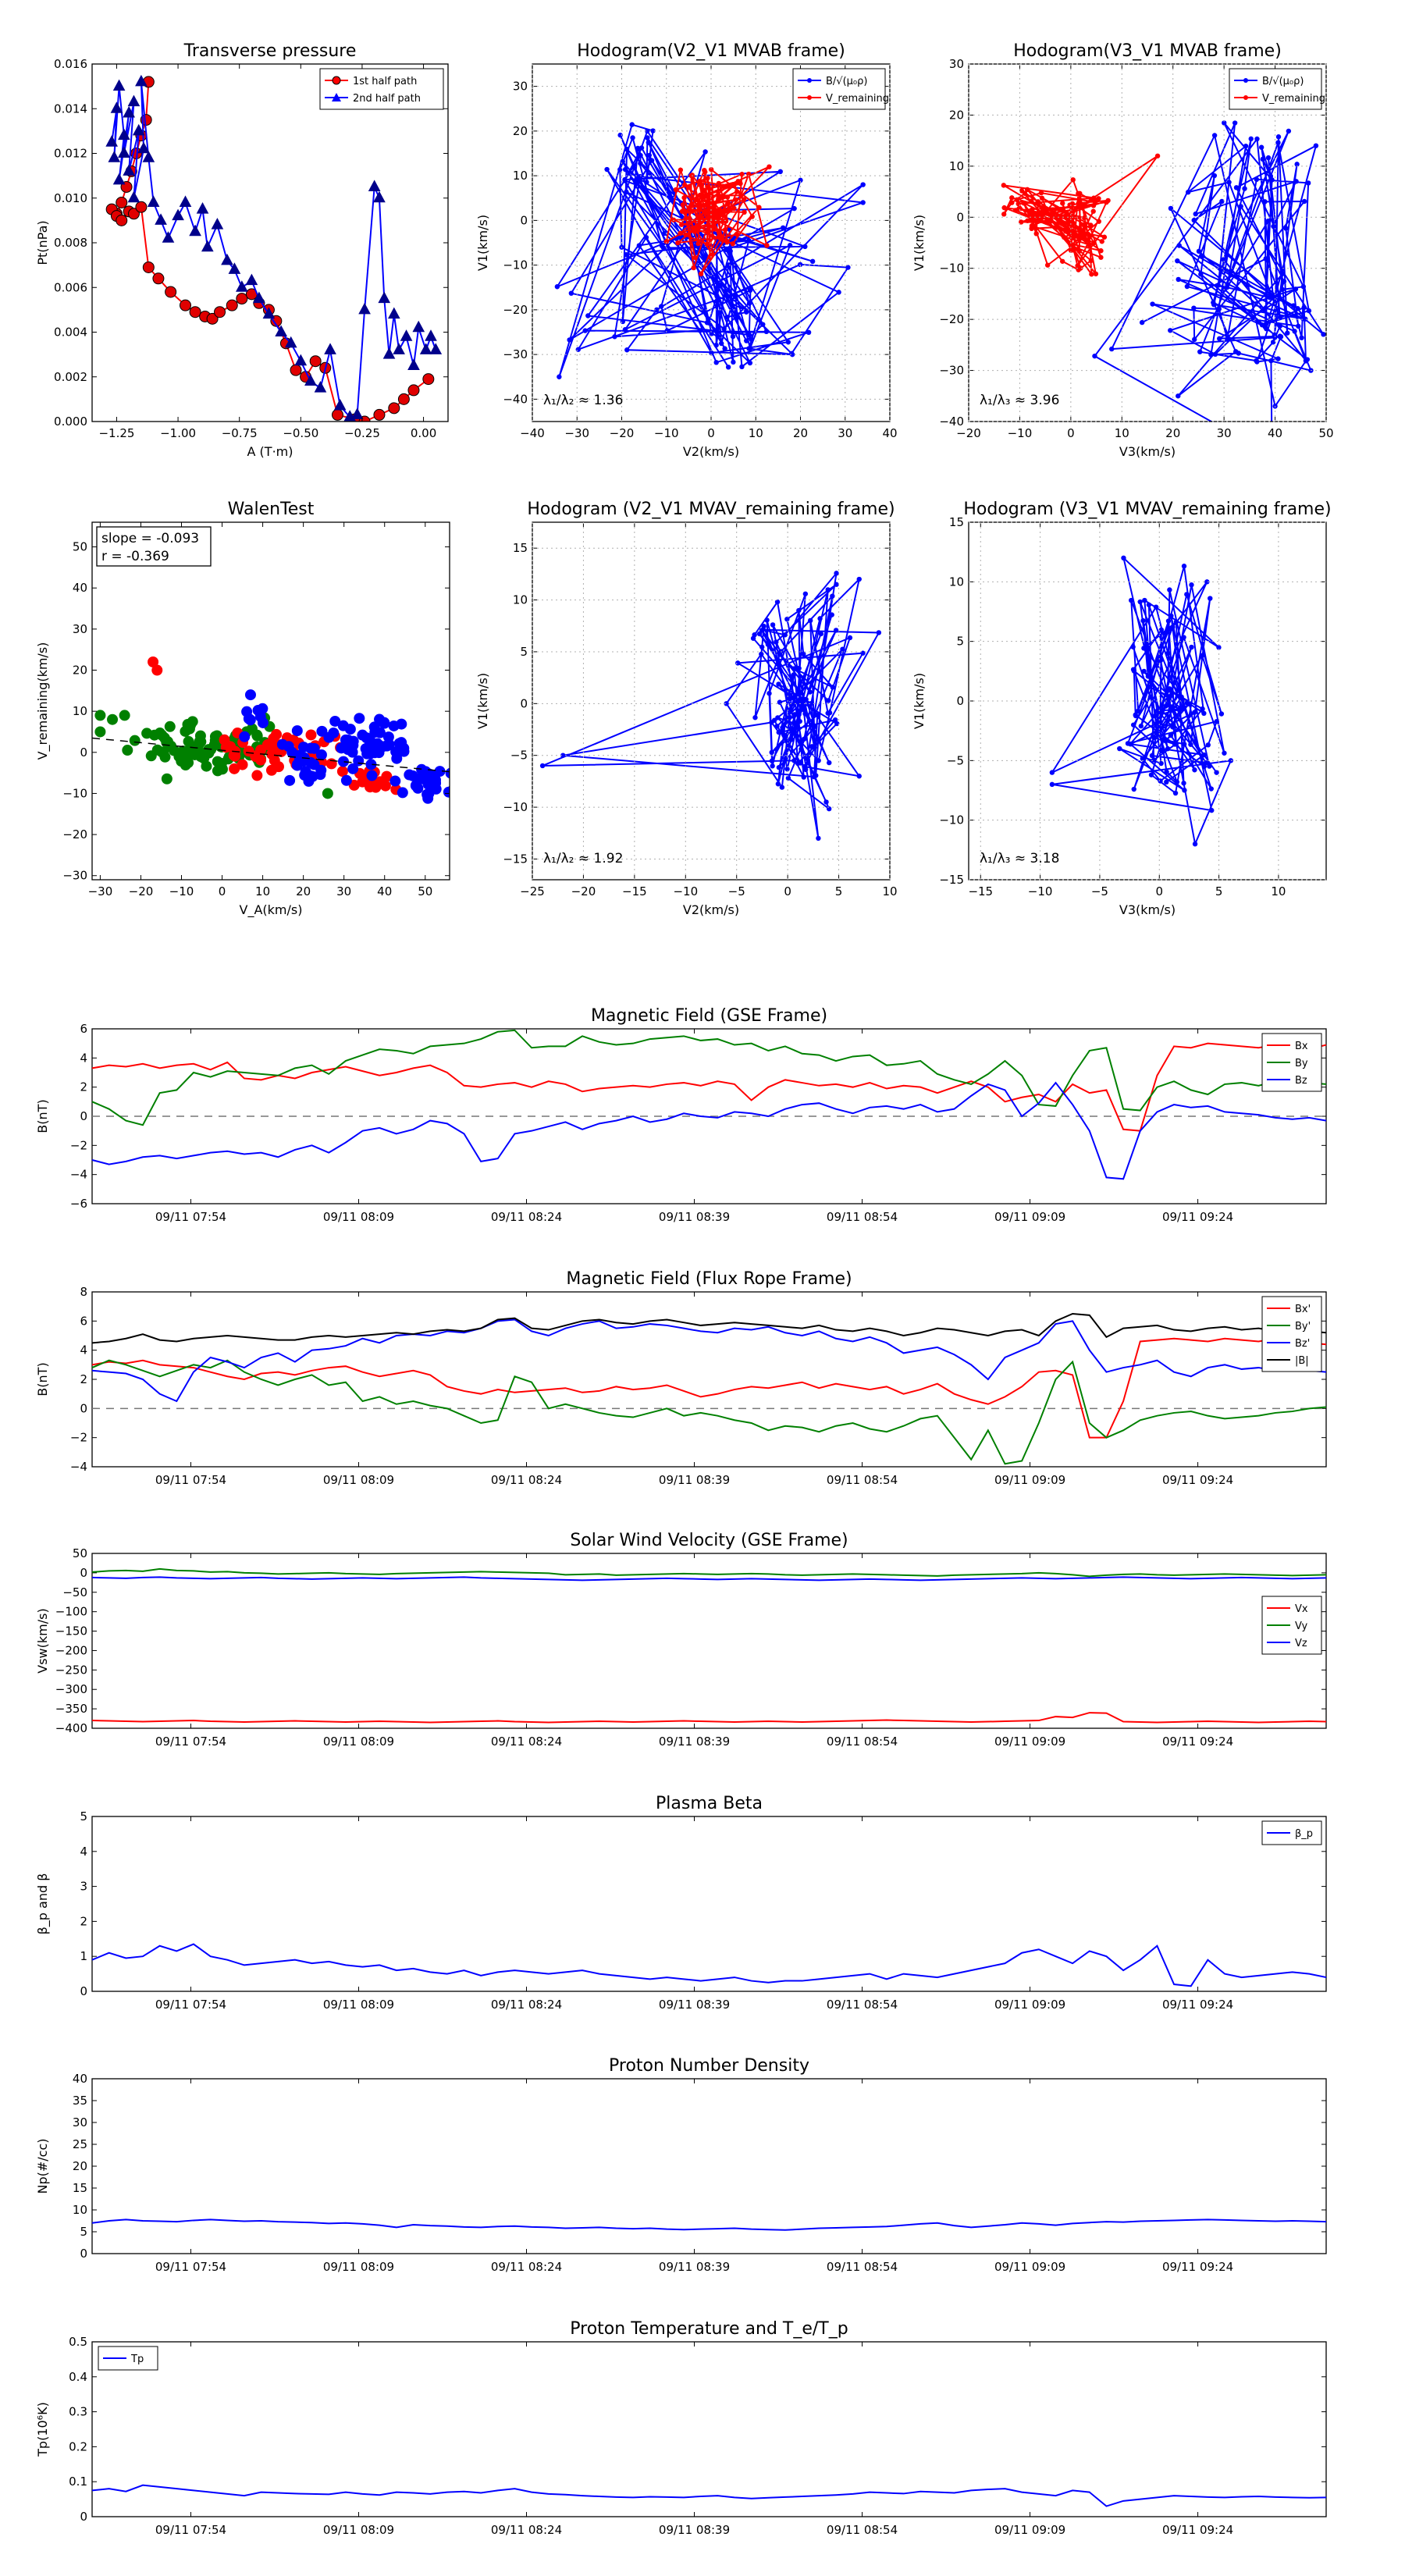  I want to click on x-tick-label: −25, so click(533, 891).